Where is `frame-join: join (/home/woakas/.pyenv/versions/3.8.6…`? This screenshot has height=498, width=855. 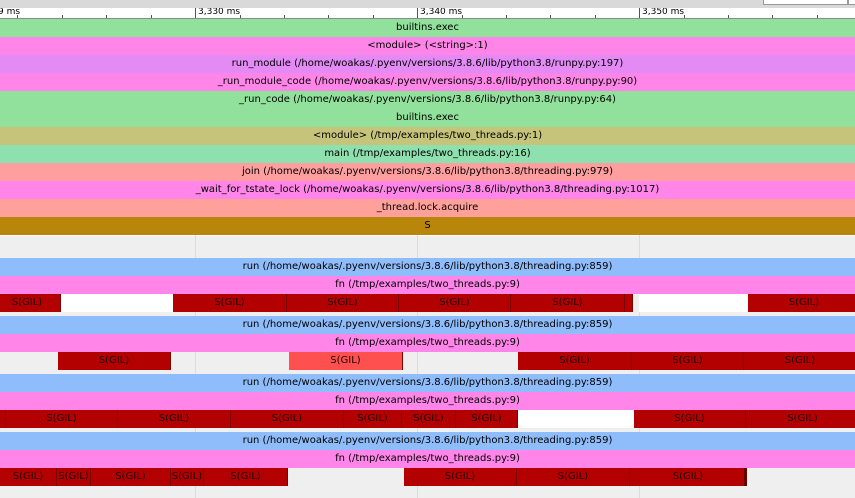
frame-join: join (/home/woakas/.pyenv/versions/3.8.6… is located at coordinates (427, 172).